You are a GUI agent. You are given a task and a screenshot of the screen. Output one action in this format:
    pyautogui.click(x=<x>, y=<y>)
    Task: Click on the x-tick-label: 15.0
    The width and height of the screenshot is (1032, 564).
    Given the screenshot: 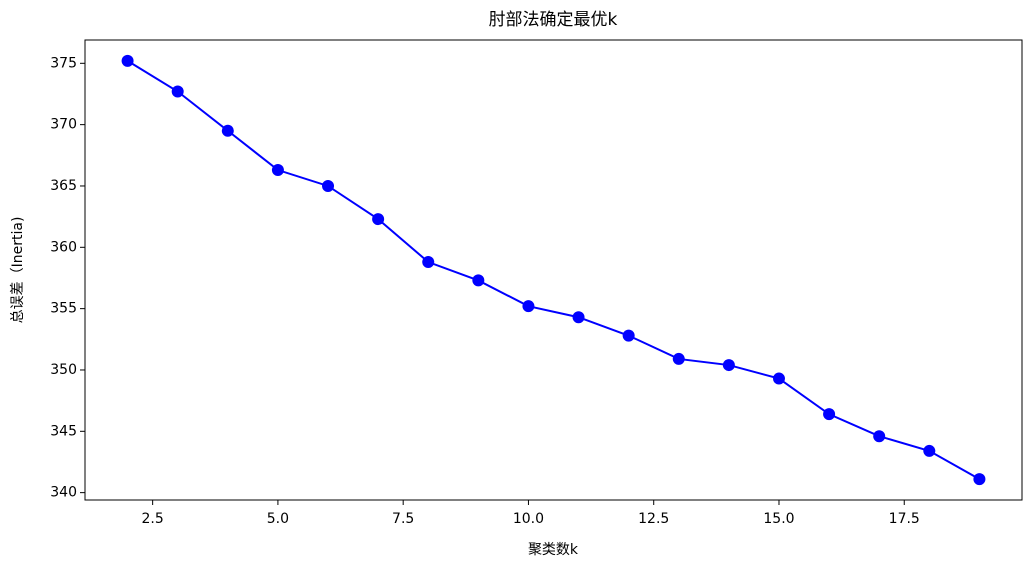 What is the action you would take?
    pyautogui.click(x=778, y=519)
    